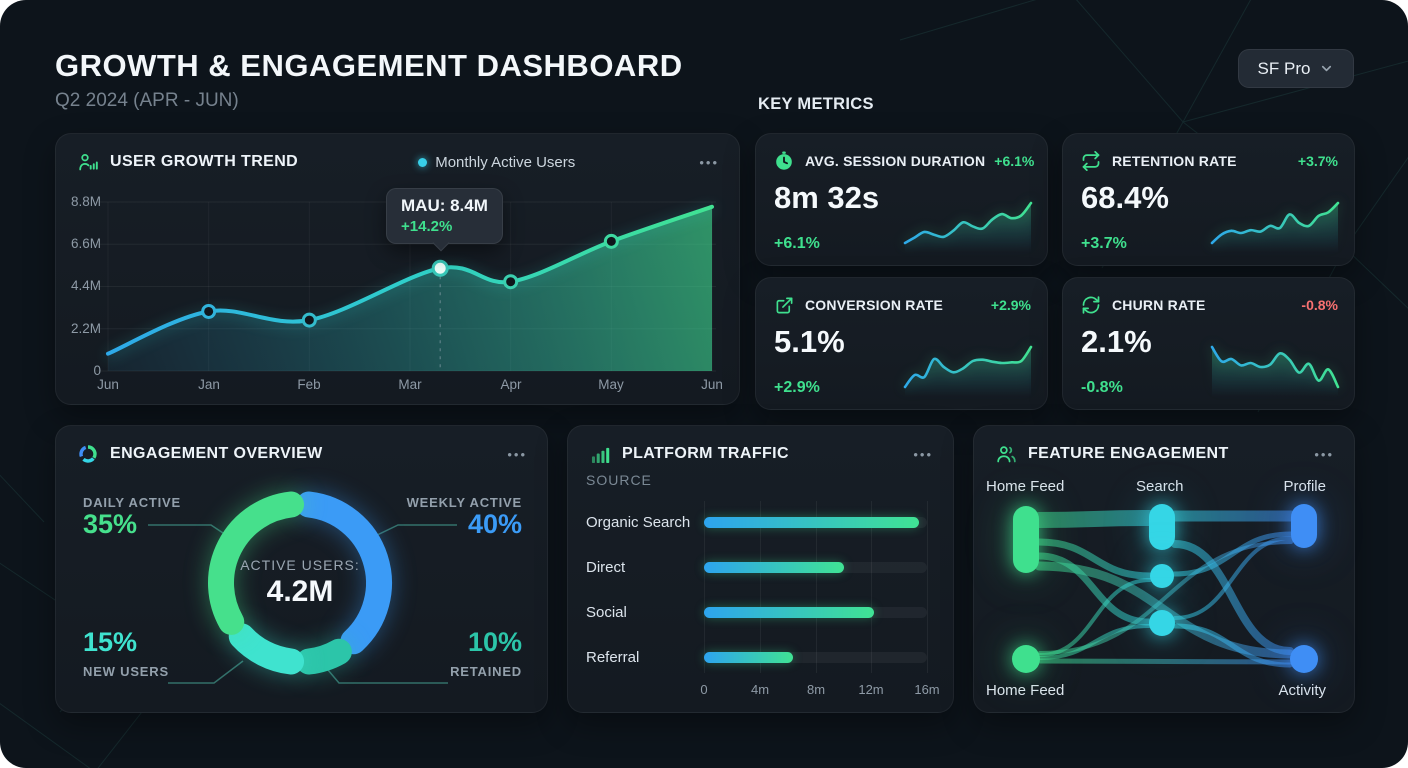  Describe the element at coordinates (871, 689) in the screenshot. I see `x-axis-tick: 12m` at that location.